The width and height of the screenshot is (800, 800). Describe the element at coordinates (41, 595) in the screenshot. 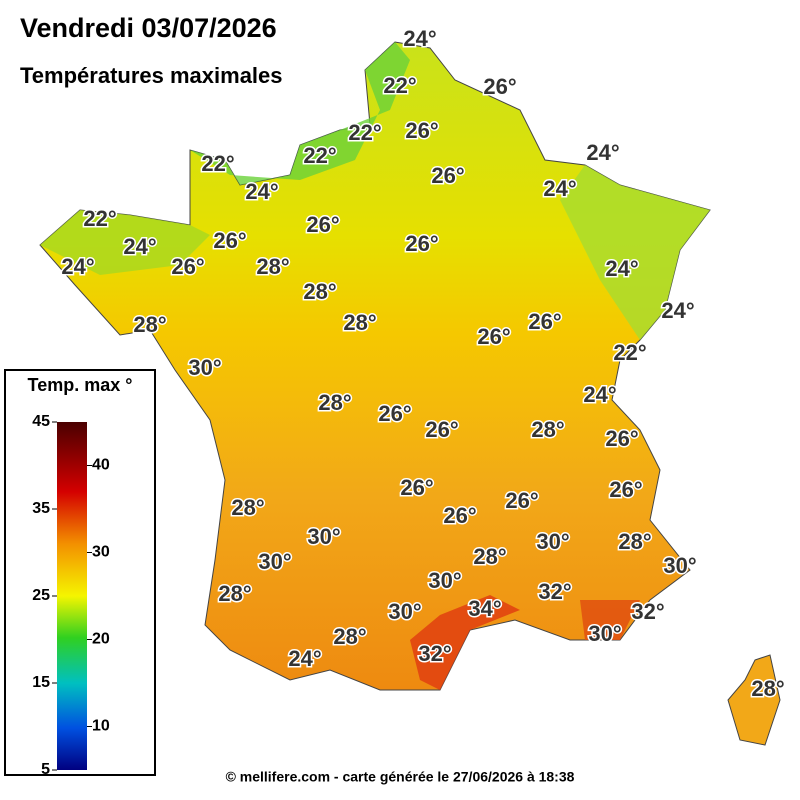

I see `tick-label: 25` at that location.